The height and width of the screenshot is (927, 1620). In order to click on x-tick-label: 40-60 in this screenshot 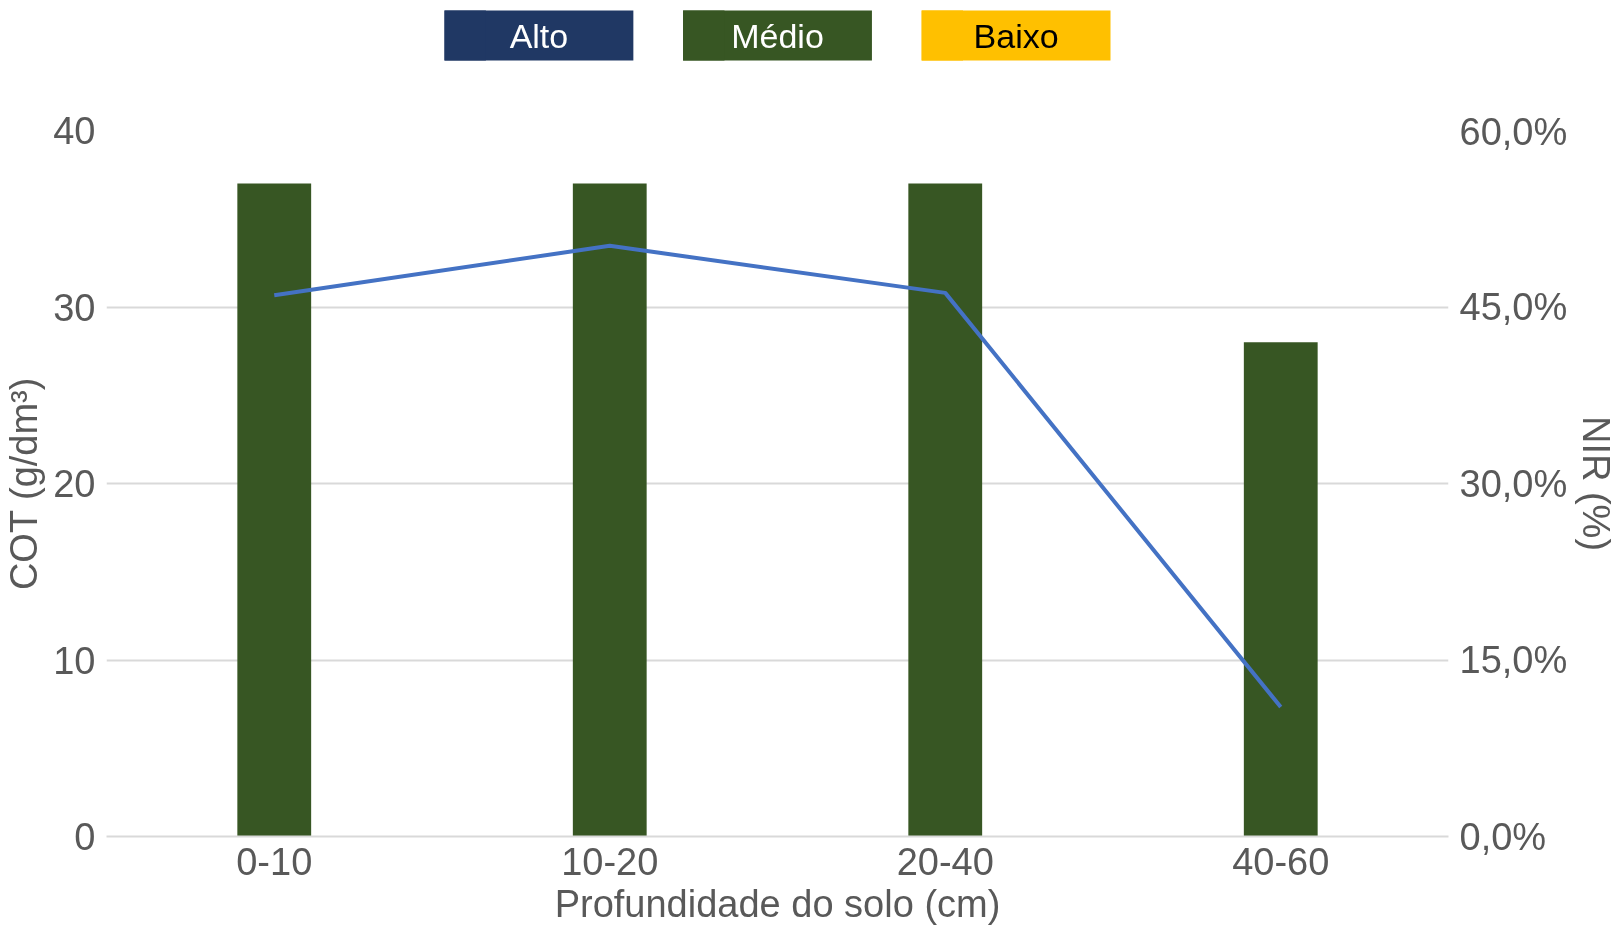, I will do `click(1281, 861)`.